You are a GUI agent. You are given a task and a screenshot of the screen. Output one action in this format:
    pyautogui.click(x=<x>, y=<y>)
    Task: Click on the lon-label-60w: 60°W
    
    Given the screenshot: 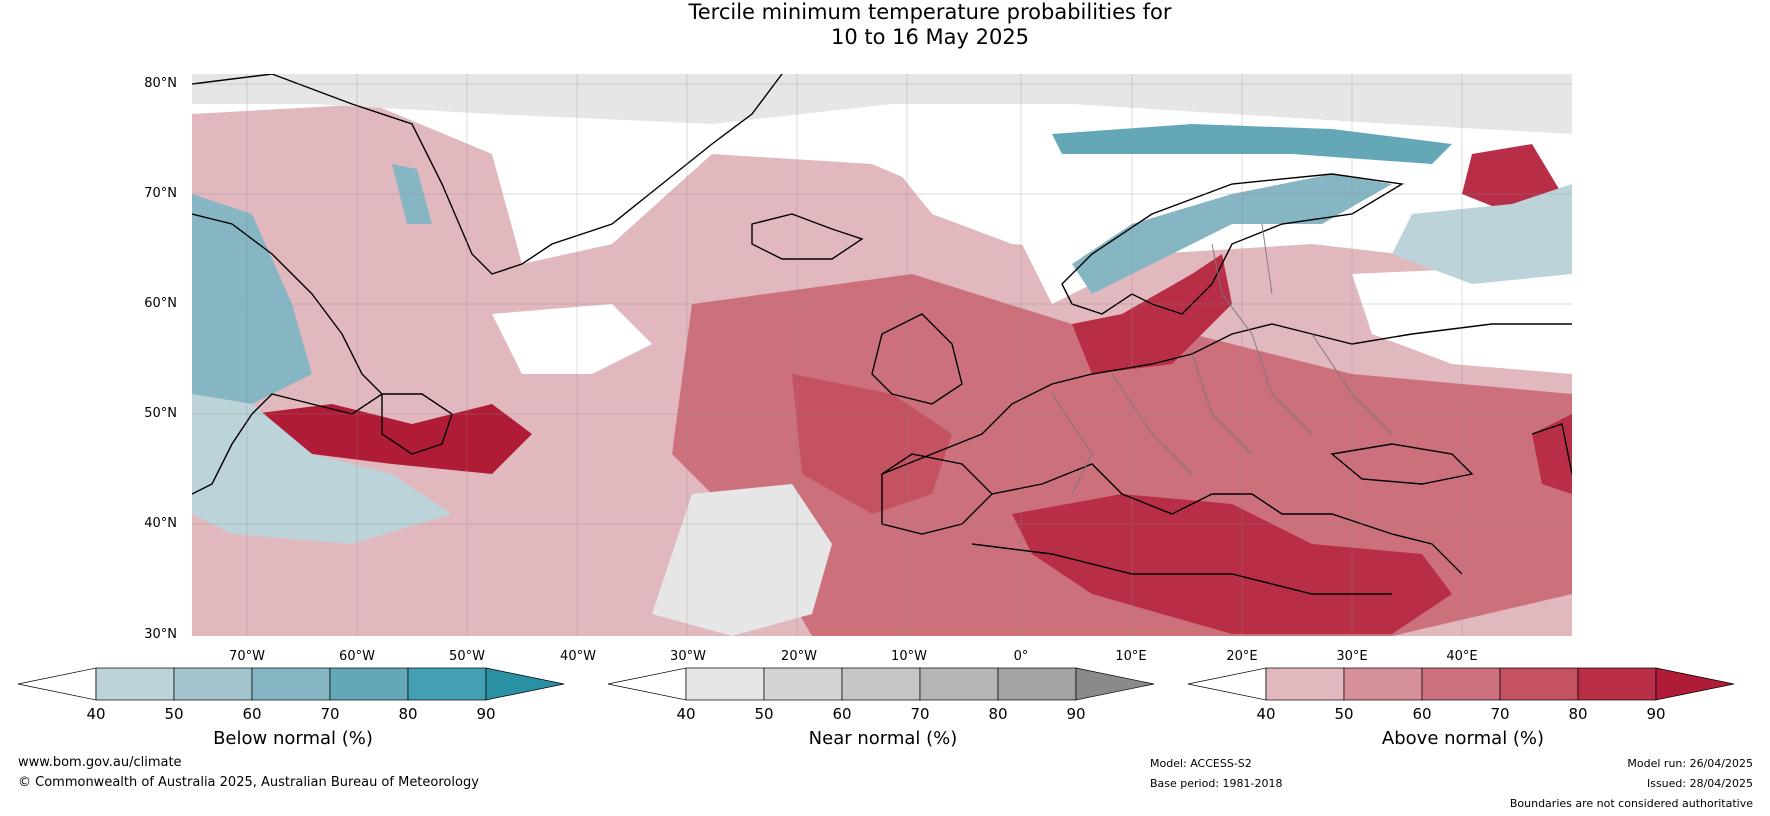 What is the action you would take?
    pyautogui.click(x=357, y=656)
    